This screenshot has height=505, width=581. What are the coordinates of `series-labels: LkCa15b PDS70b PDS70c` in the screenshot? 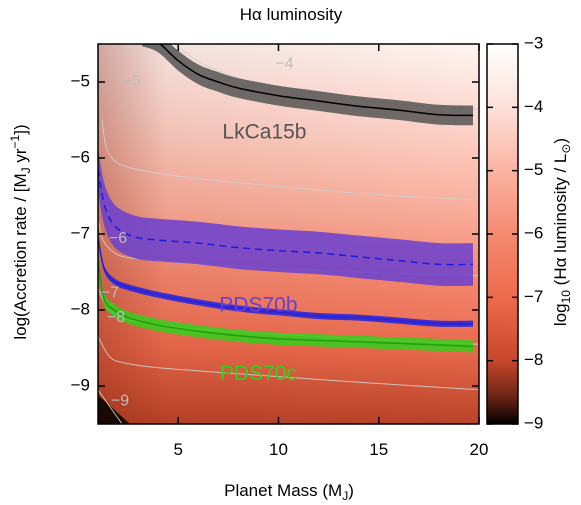 It's located at (262, 252).